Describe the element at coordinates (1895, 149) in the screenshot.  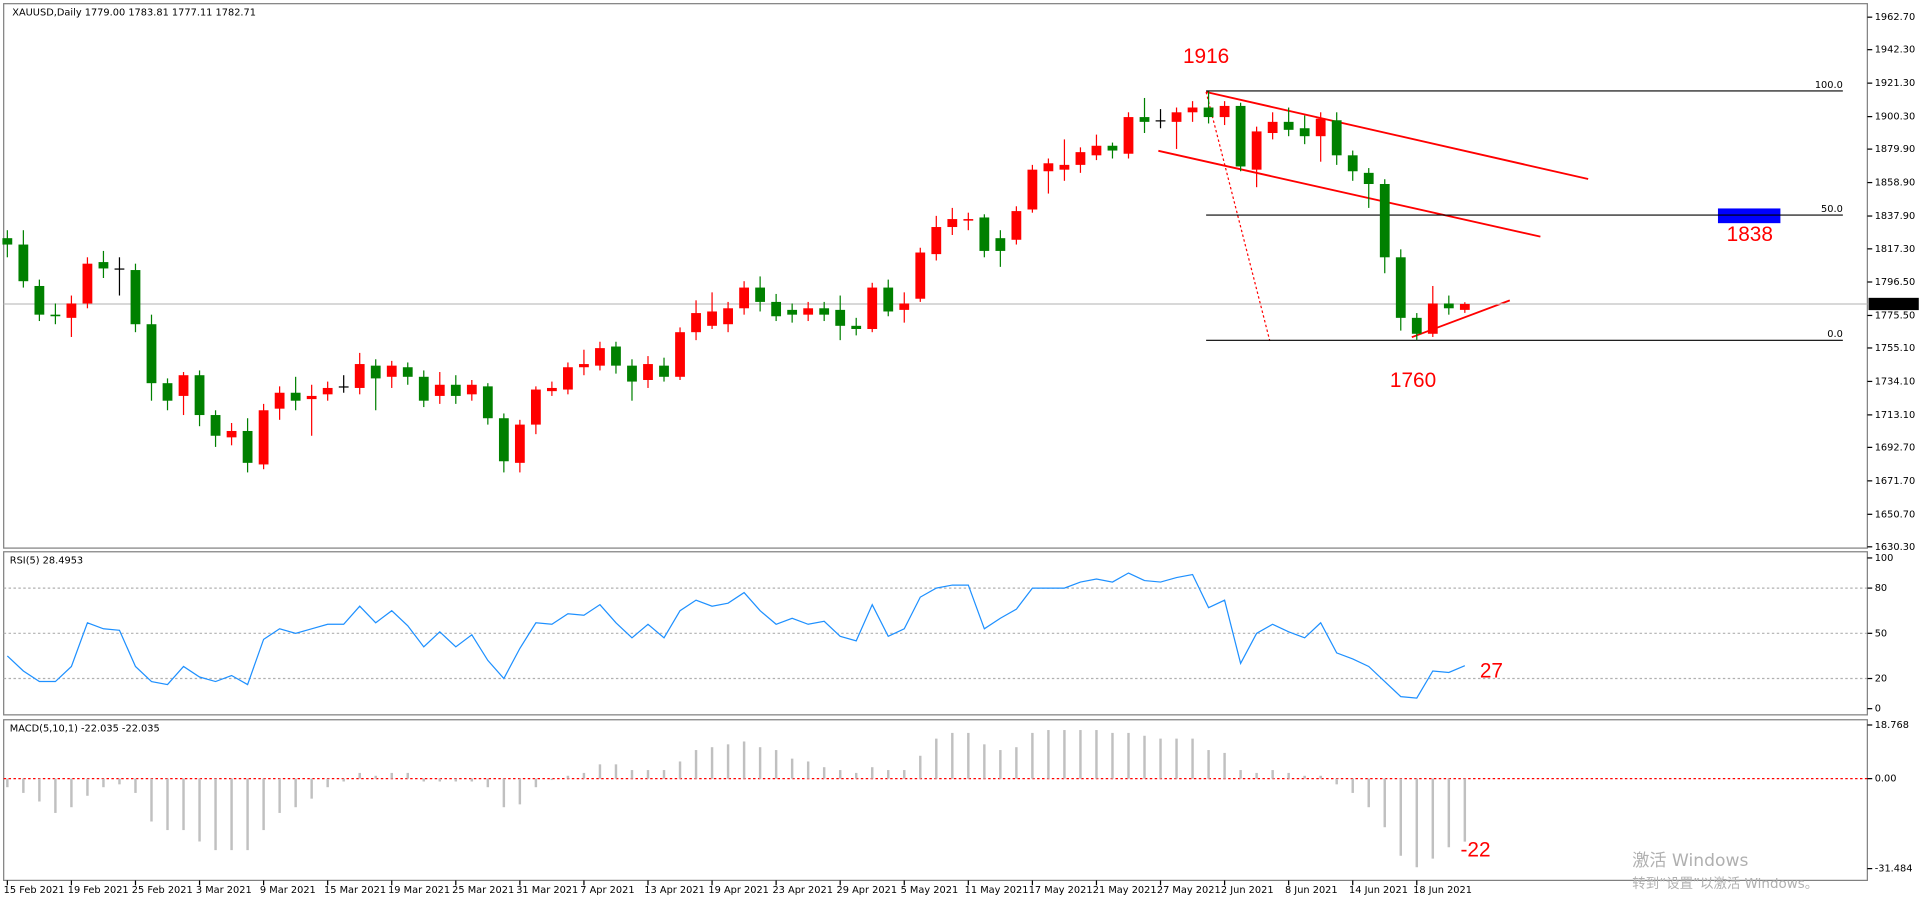
I see `y-tick-label: 1879.90` at that location.